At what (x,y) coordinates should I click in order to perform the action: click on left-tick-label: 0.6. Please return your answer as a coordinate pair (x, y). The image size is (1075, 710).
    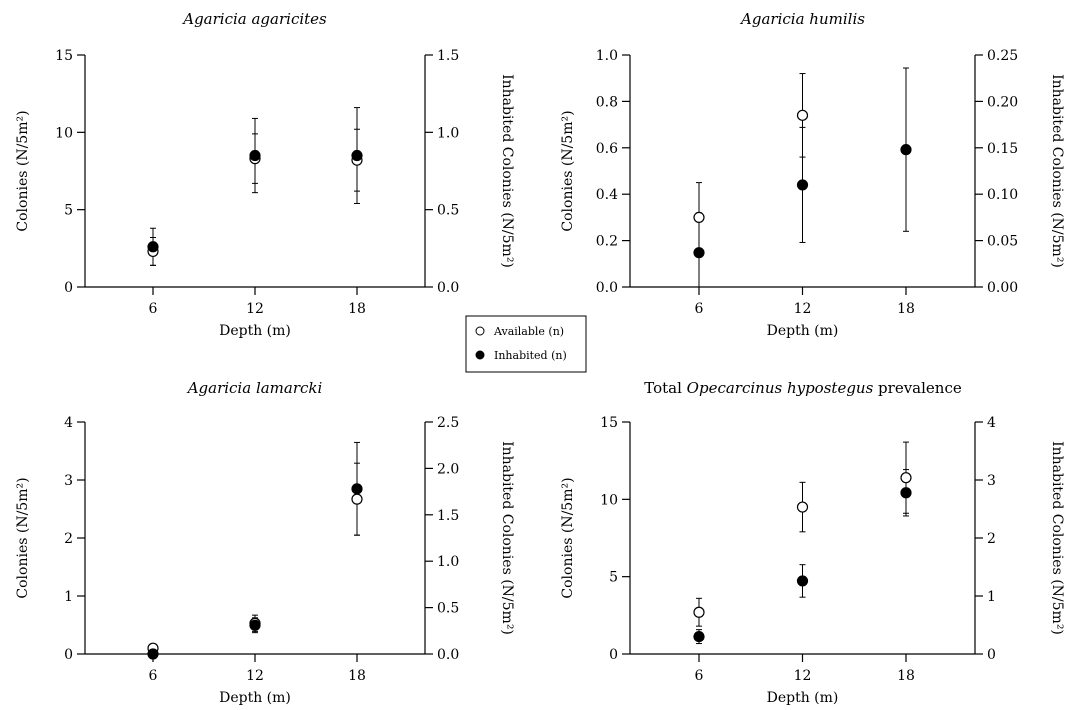
    Looking at the image, I should click on (607, 149).